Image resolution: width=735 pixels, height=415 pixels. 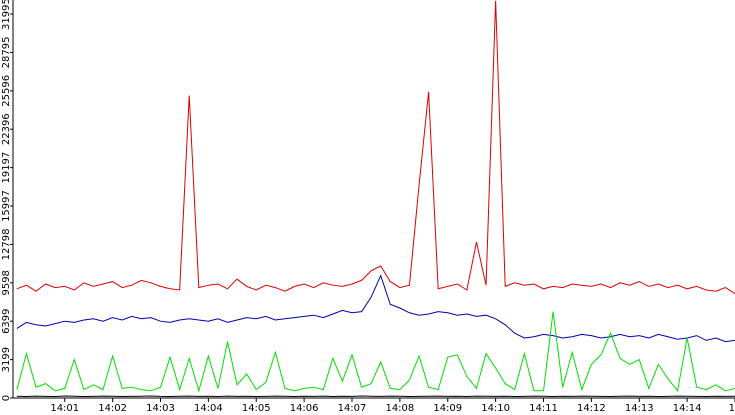 I want to click on x-tick-label: 14:08, so click(x=399, y=408).